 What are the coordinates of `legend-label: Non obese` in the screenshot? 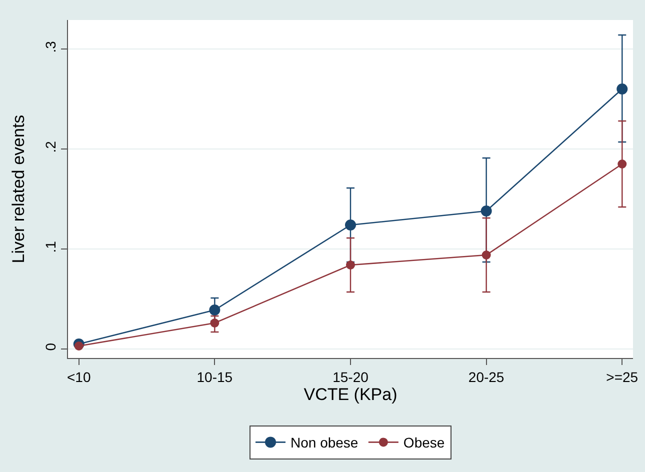 It's located at (324, 442).